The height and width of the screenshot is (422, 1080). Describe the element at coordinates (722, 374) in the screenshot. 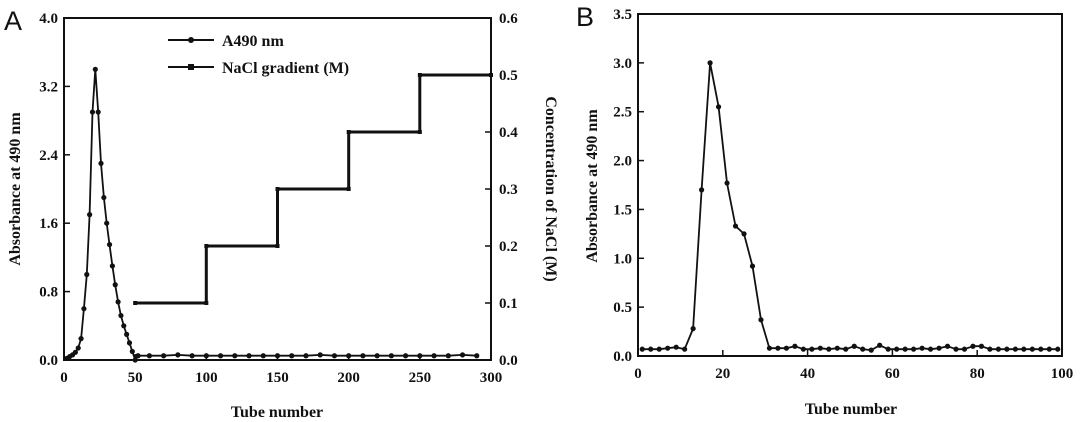

I see `panel-b-x-tick-label: 20` at that location.